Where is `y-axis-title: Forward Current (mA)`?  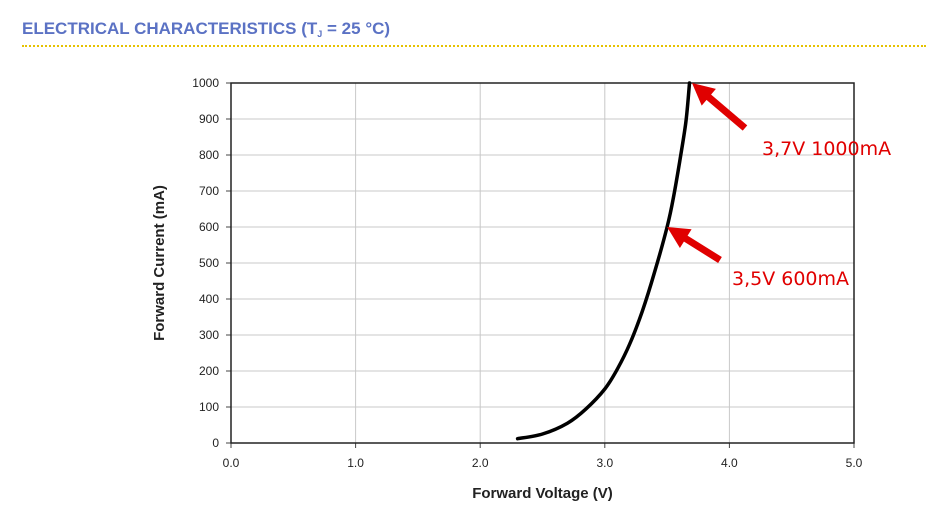
y-axis-title: Forward Current (mA) is located at coordinates (159, 263).